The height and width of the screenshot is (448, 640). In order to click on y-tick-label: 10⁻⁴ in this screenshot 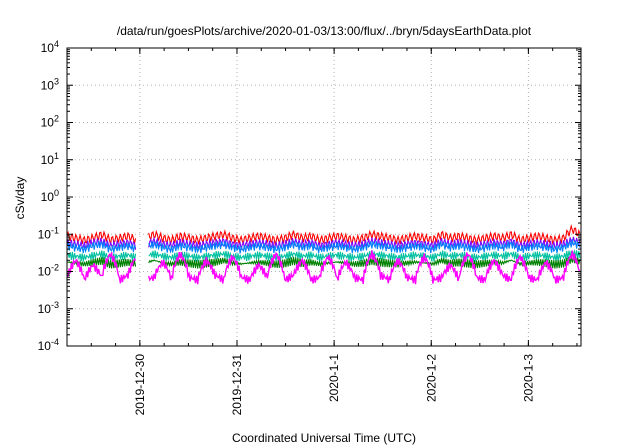, I will do `click(48, 345)`.